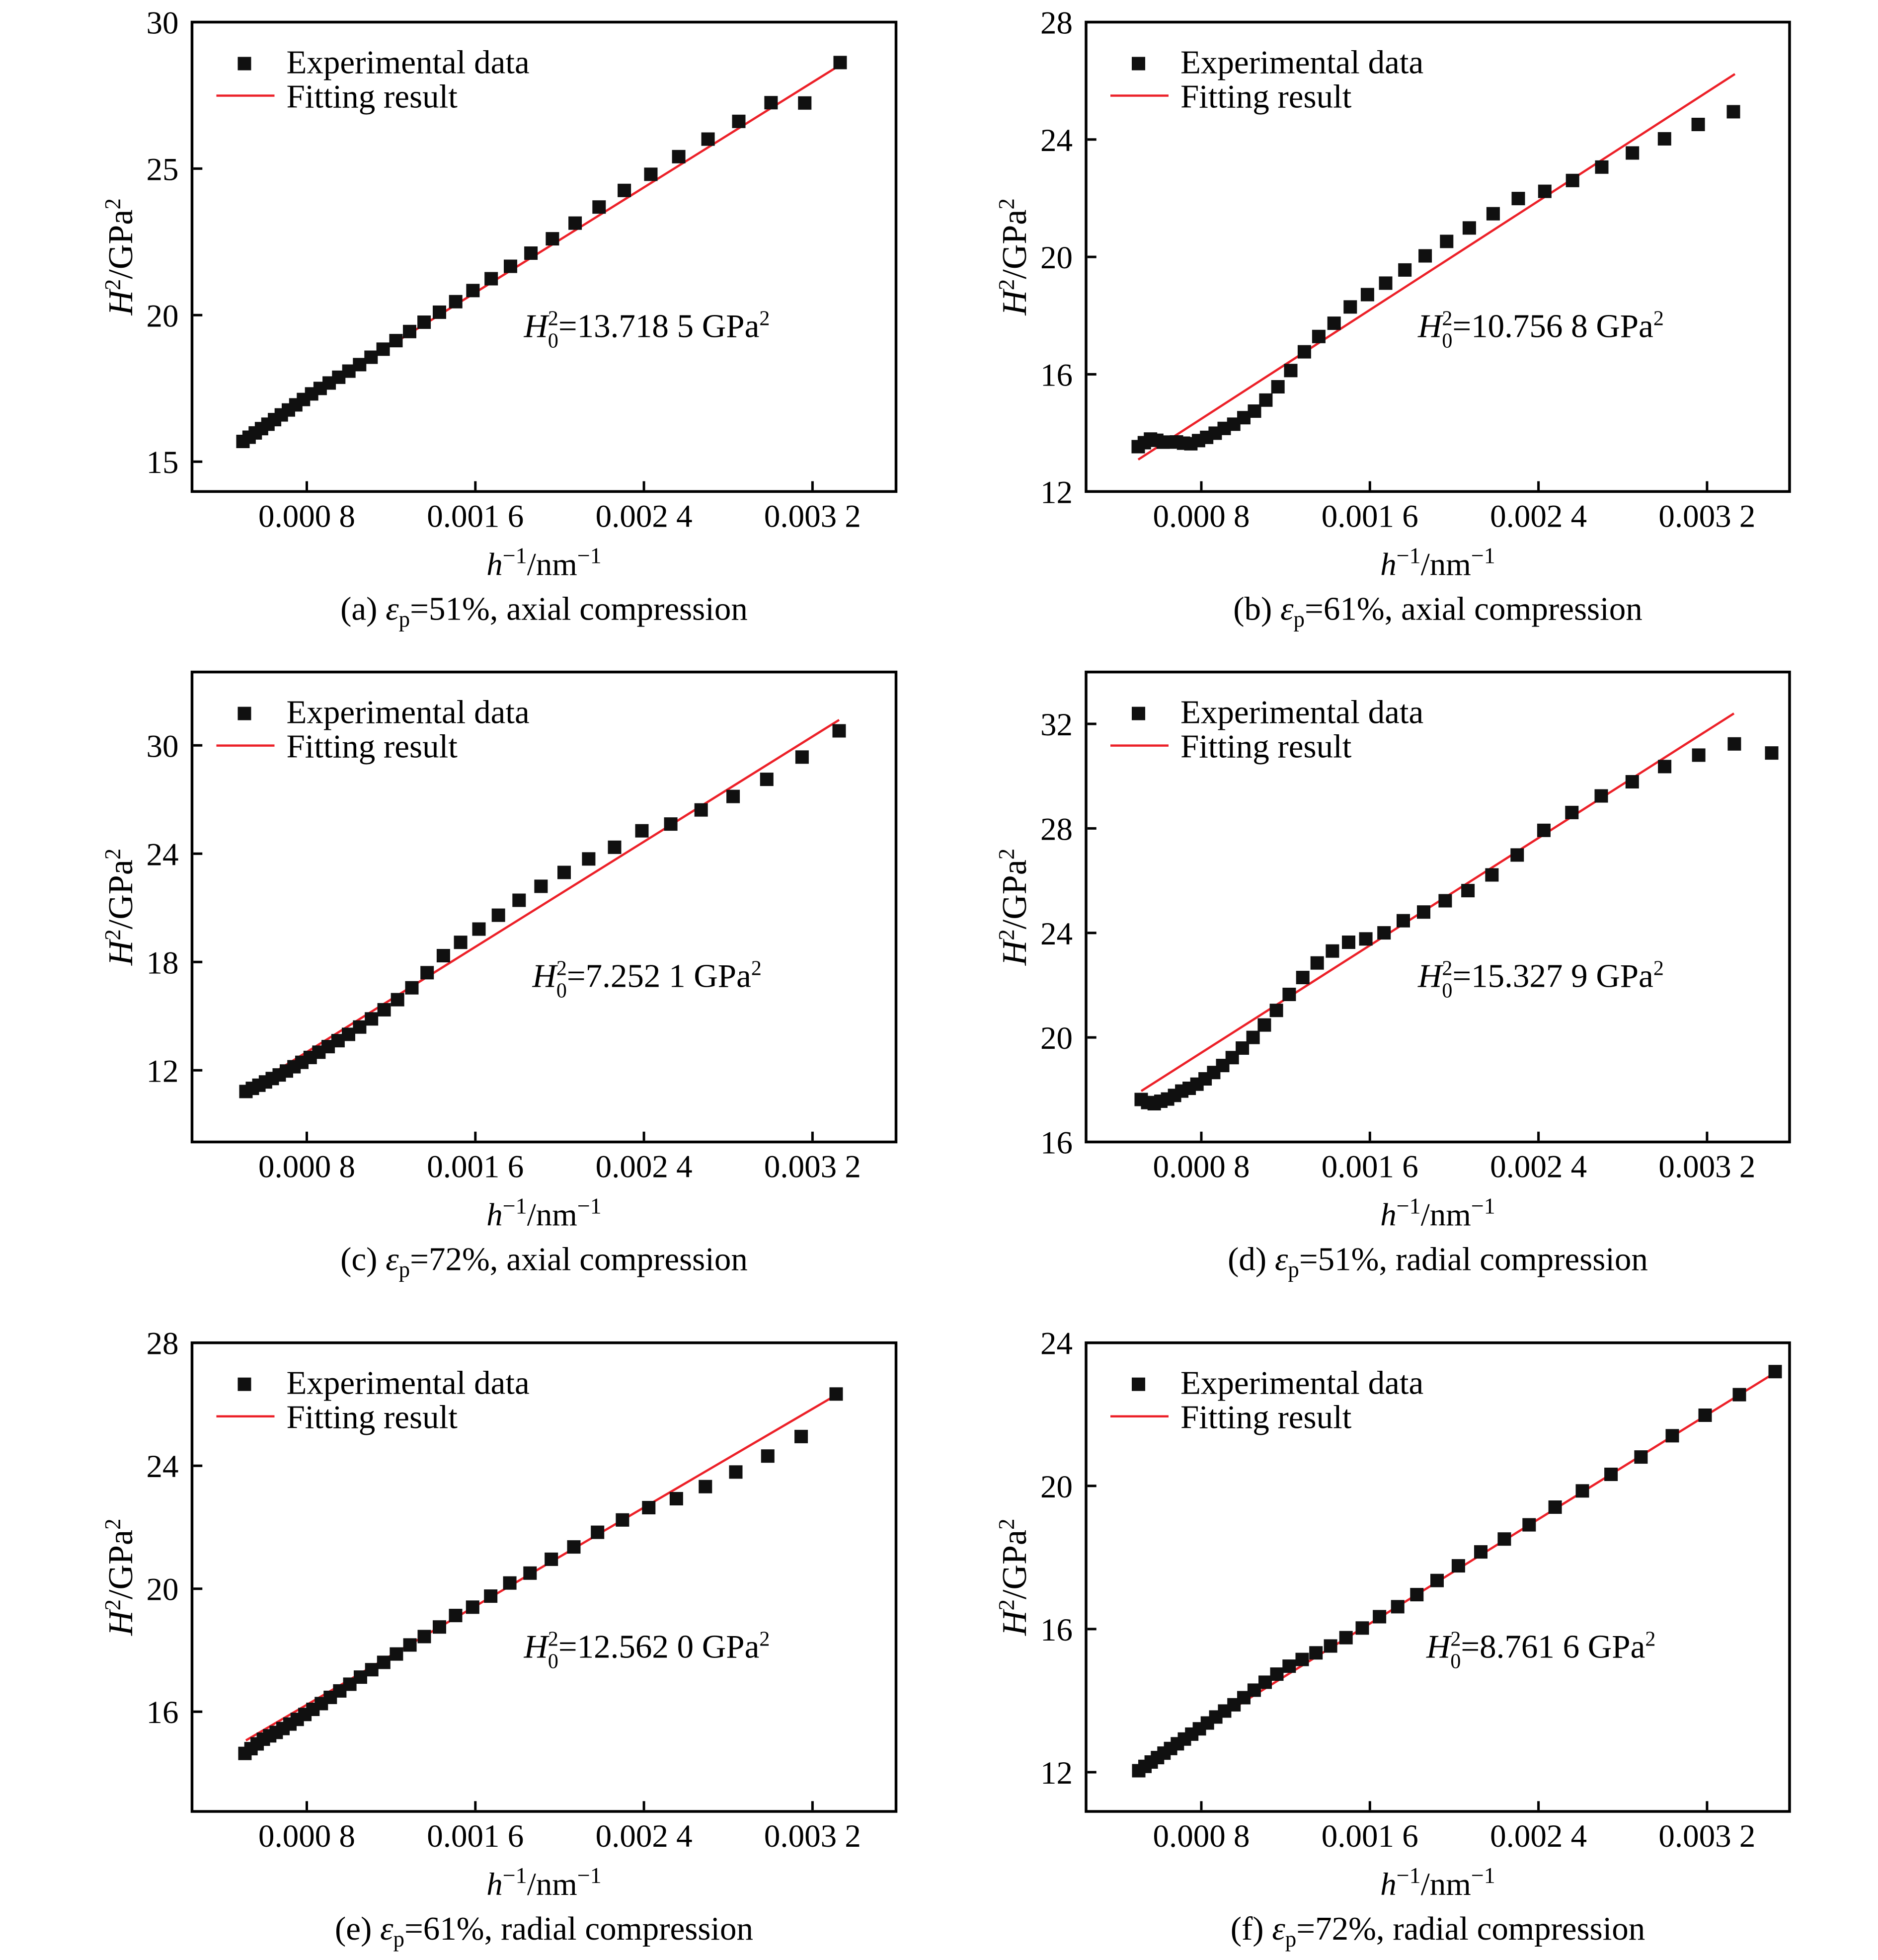 This screenshot has width=1878, height=1960. Describe the element at coordinates (1438, 611) in the screenshot. I see `svg-text: (b) εp=61%, axial compression` at that location.